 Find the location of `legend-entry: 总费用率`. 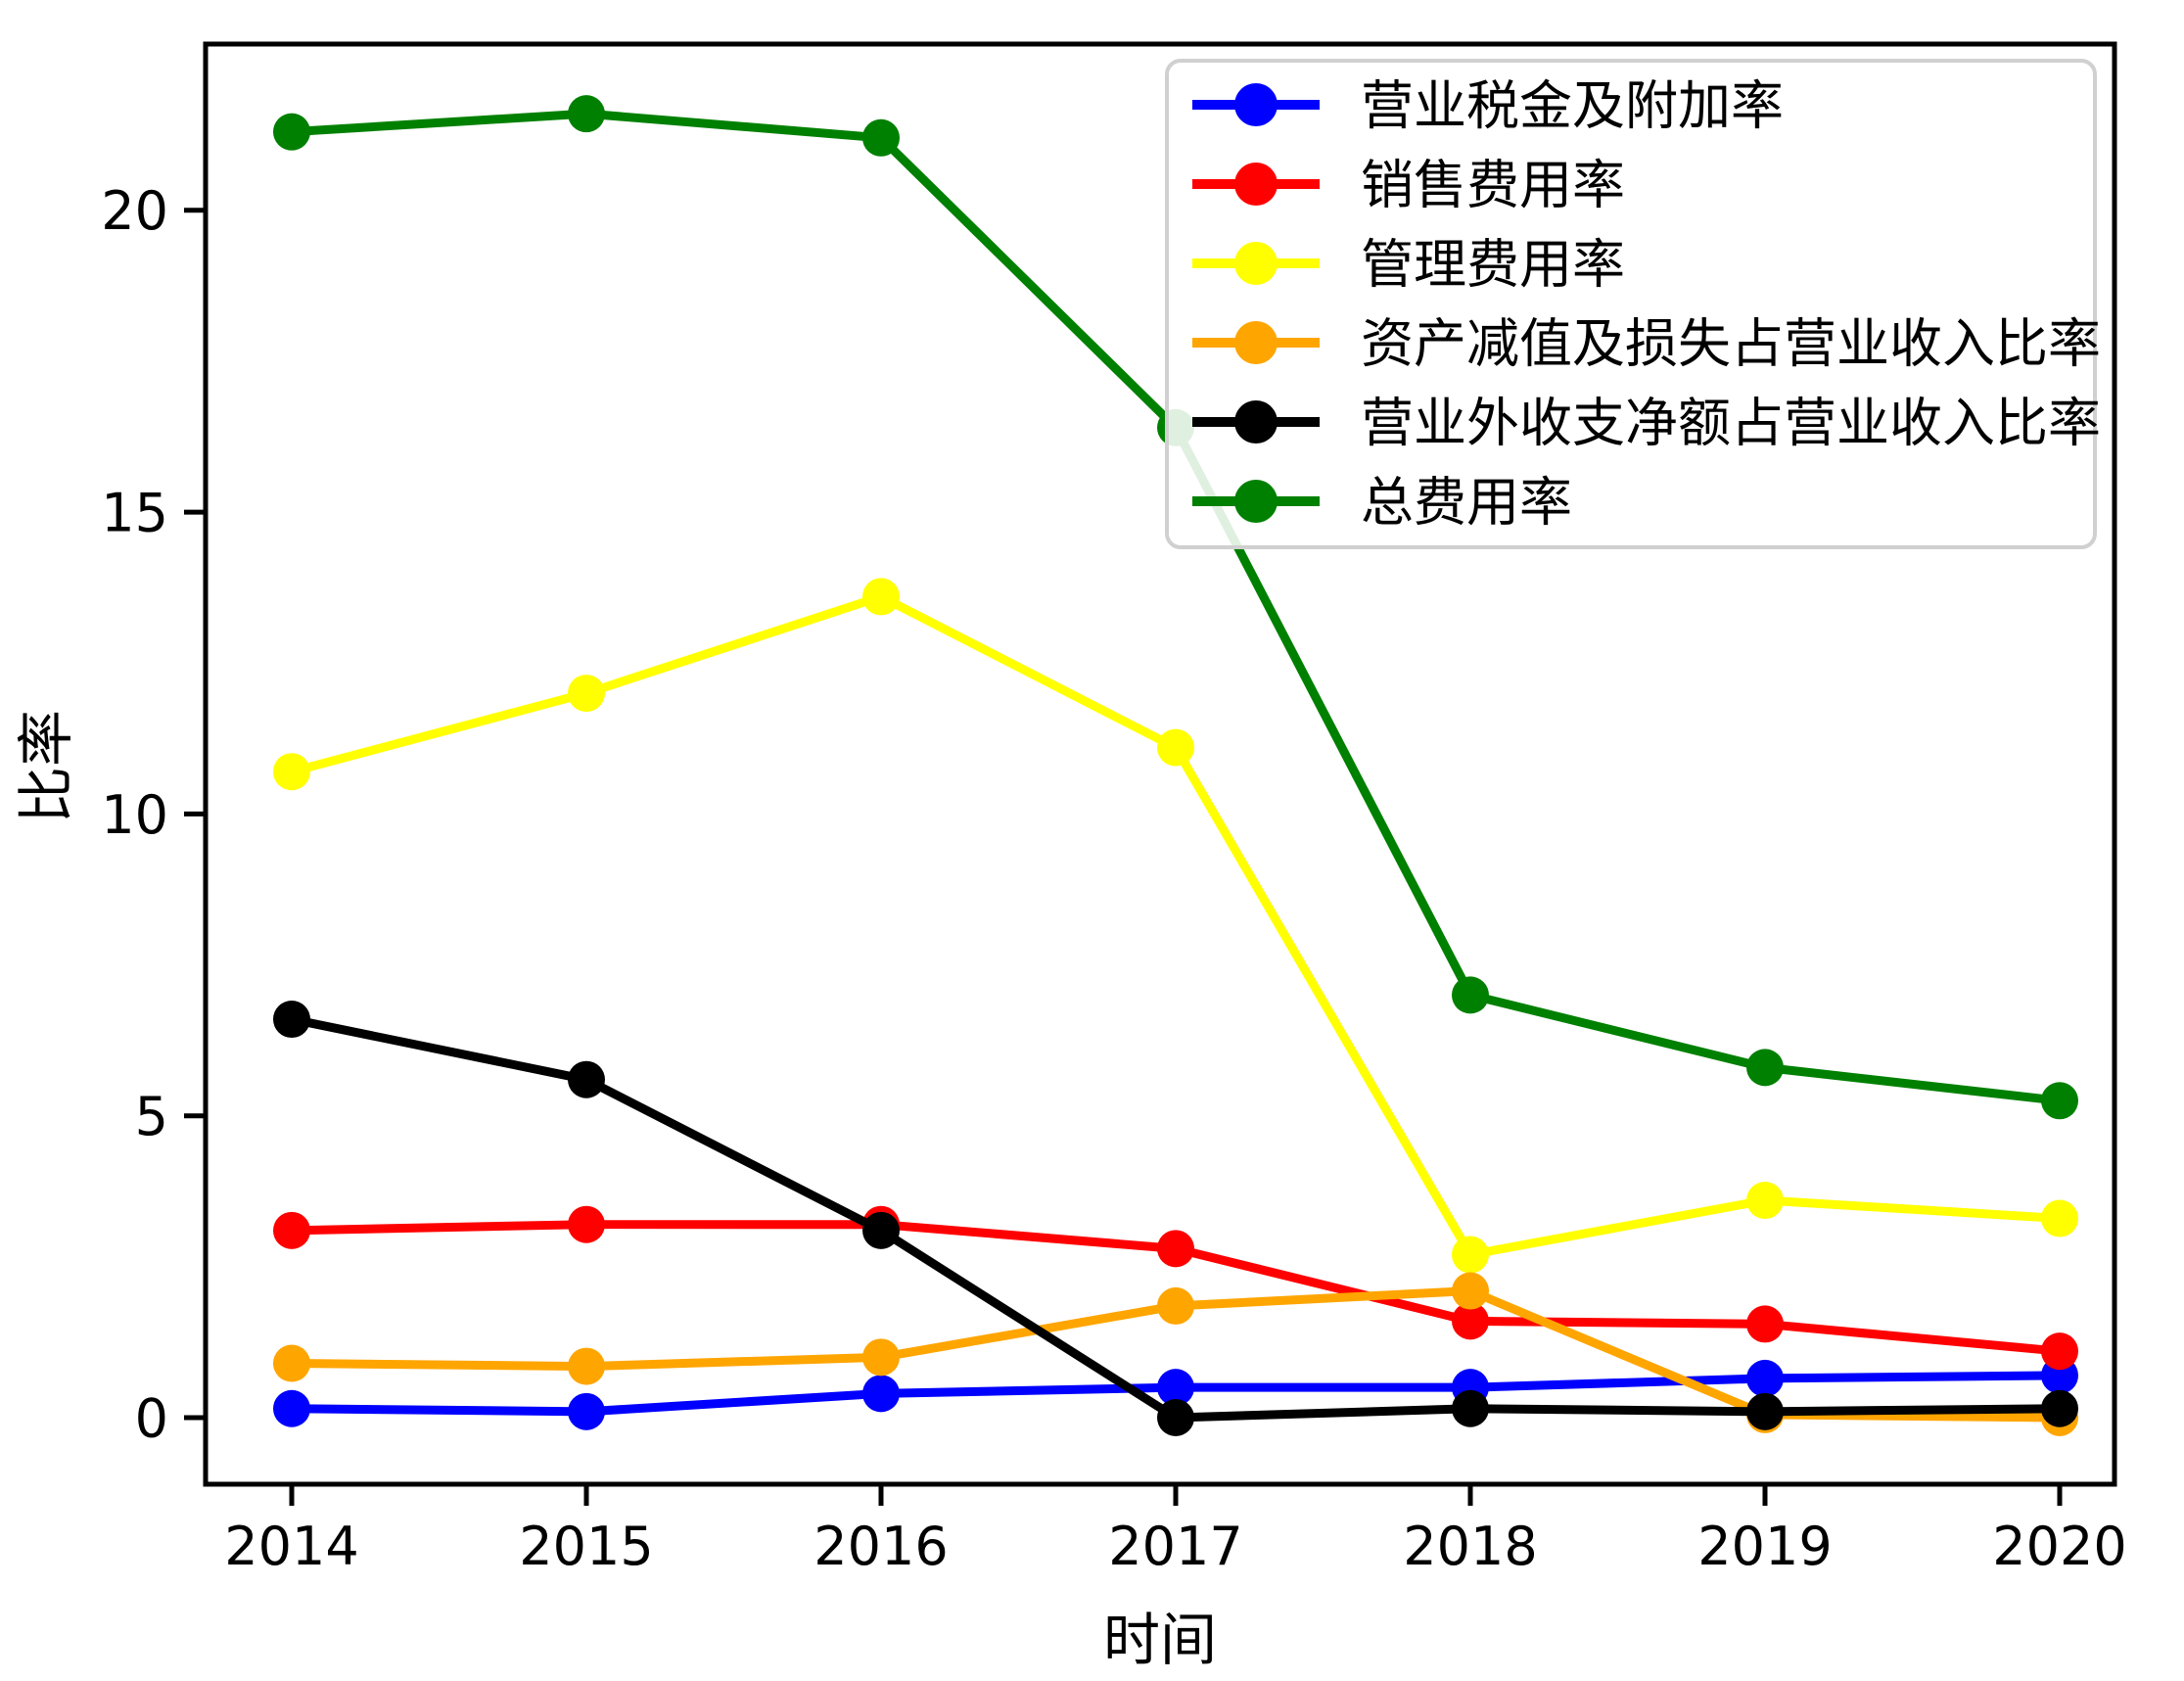

legend-entry: 总费用率 is located at coordinates (1382, 502).